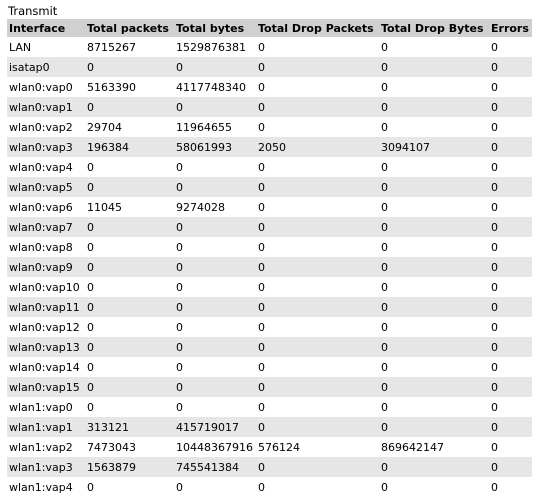 This screenshot has height=497, width=548. What do you see at coordinates (46, 367) in the screenshot?
I see `interface-cell: wlan0:vap14` at bounding box center [46, 367].